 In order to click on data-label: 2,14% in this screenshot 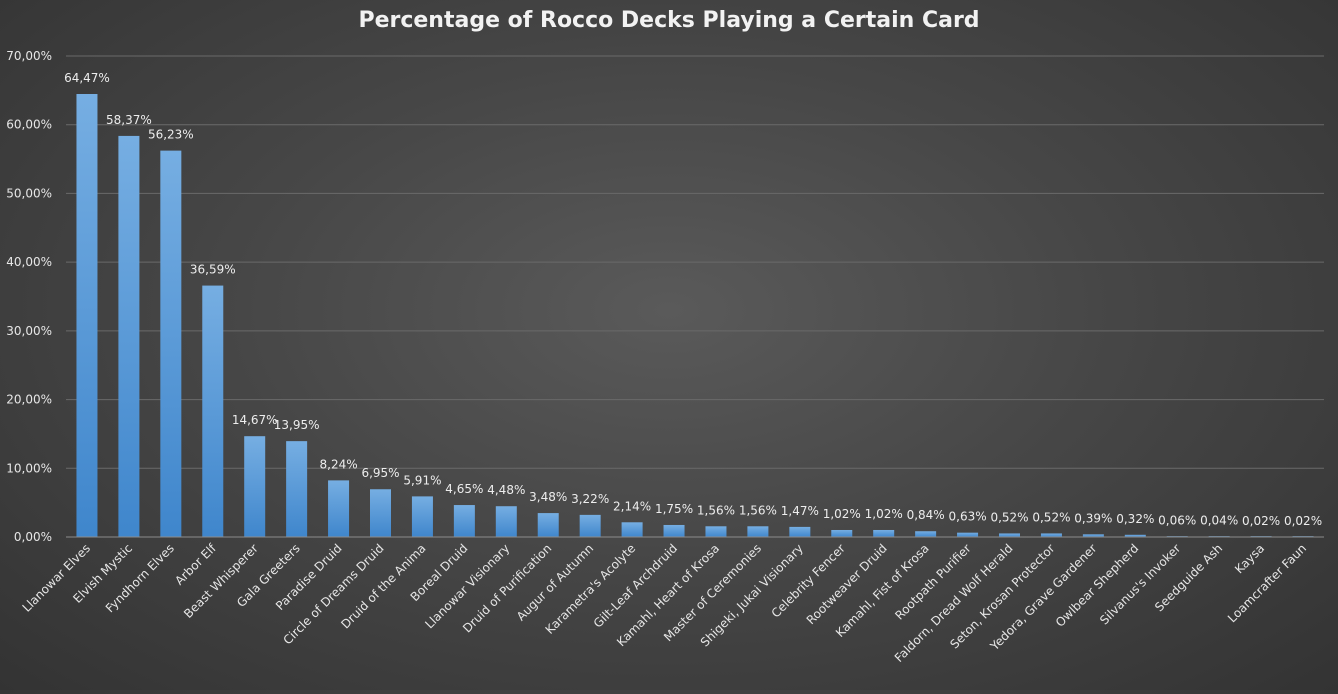, I will do `click(632, 506)`.